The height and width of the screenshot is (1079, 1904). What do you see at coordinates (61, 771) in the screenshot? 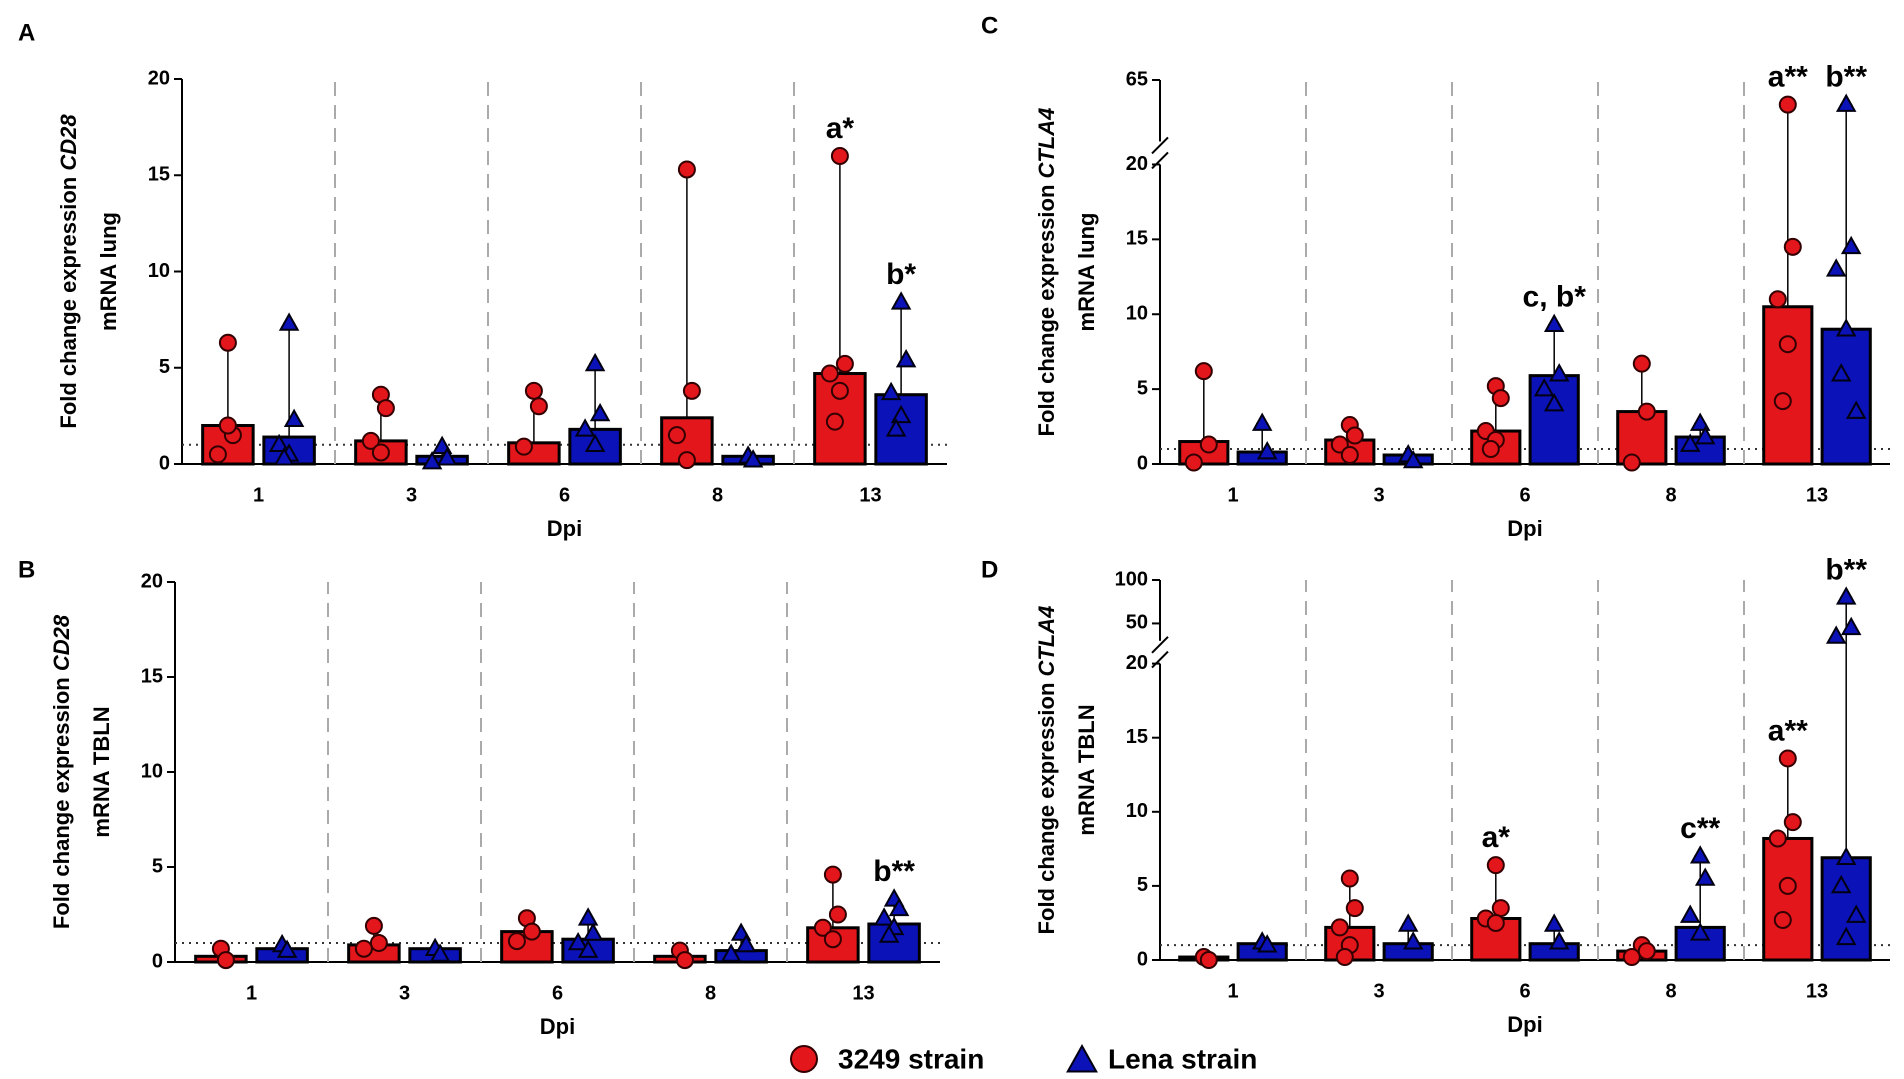
I see `y-axis-label: Fold change expression CD28` at bounding box center [61, 771].